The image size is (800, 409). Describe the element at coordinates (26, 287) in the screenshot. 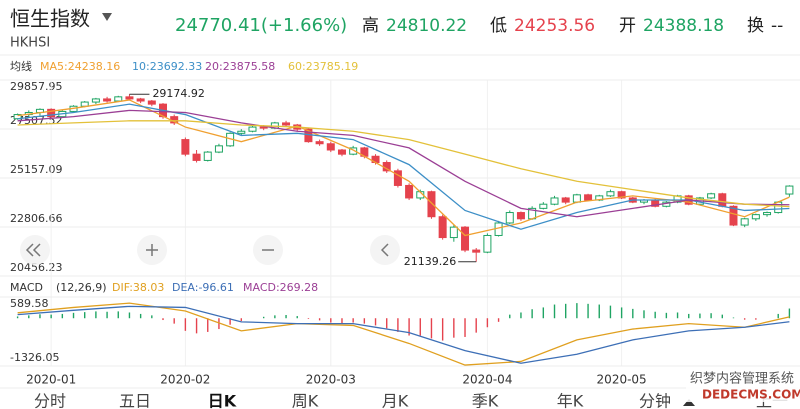

I see `macd-title: MACD` at that location.